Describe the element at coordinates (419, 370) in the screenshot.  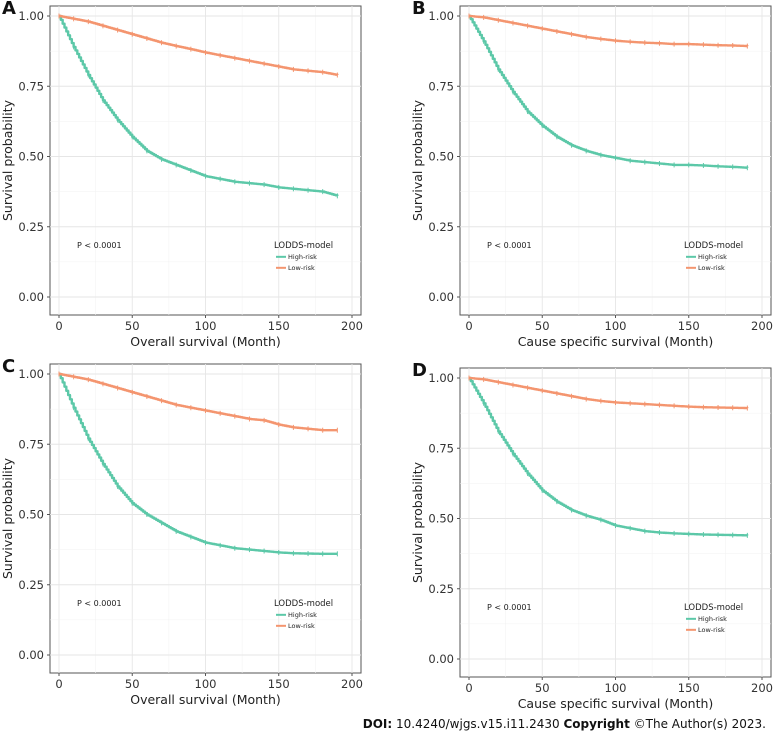
I see `panel-label: D` at that location.